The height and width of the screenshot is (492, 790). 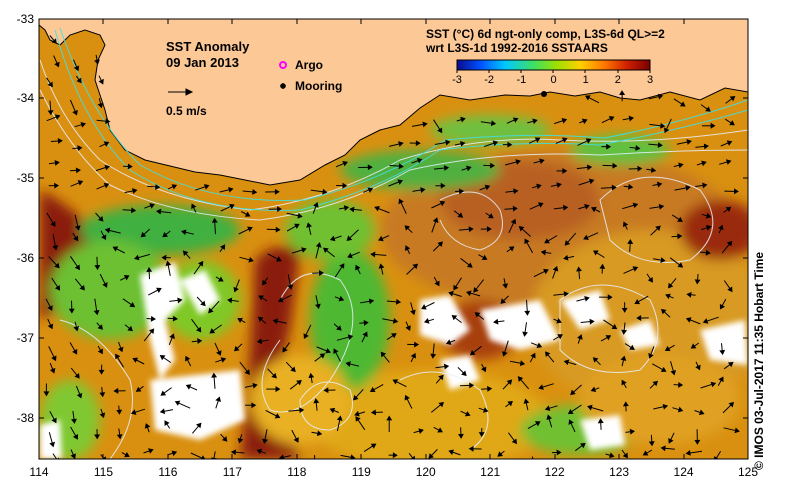 I want to click on x-tick-label: 116, so click(x=168, y=472).